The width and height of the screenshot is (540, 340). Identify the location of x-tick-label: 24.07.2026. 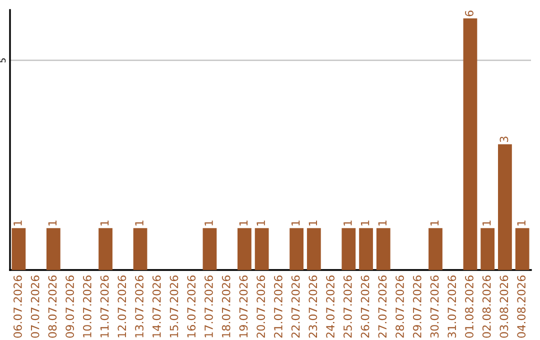
(330, 307).